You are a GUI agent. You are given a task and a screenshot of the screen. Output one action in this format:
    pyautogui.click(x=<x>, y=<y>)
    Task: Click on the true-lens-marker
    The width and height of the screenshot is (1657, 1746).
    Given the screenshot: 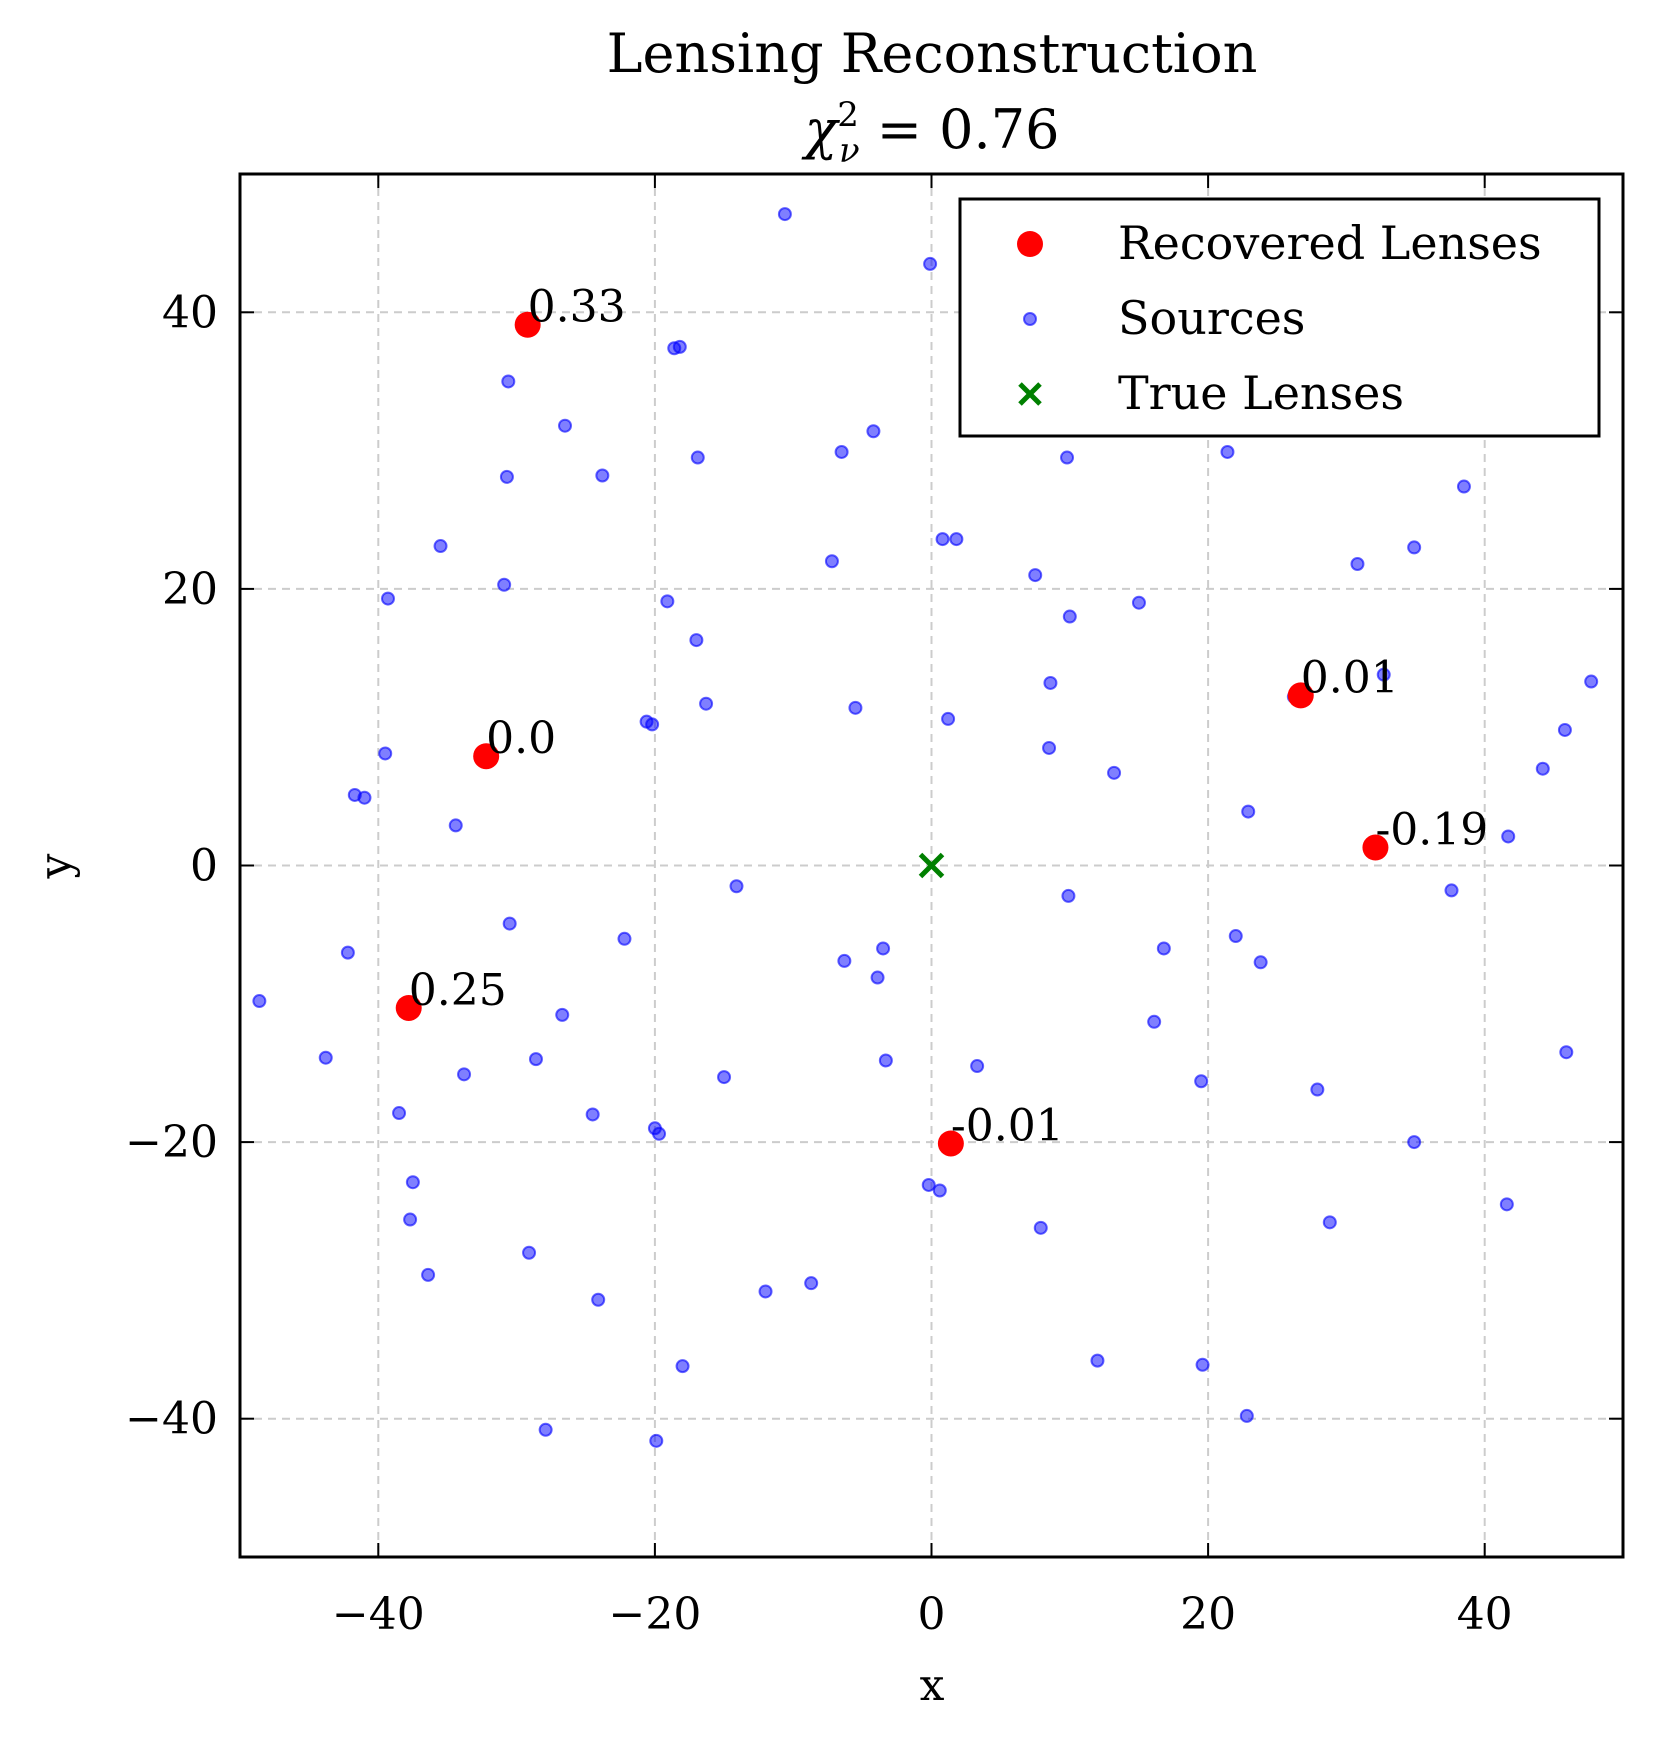 What is the action you would take?
    pyautogui.click(x=931, y=865)
    